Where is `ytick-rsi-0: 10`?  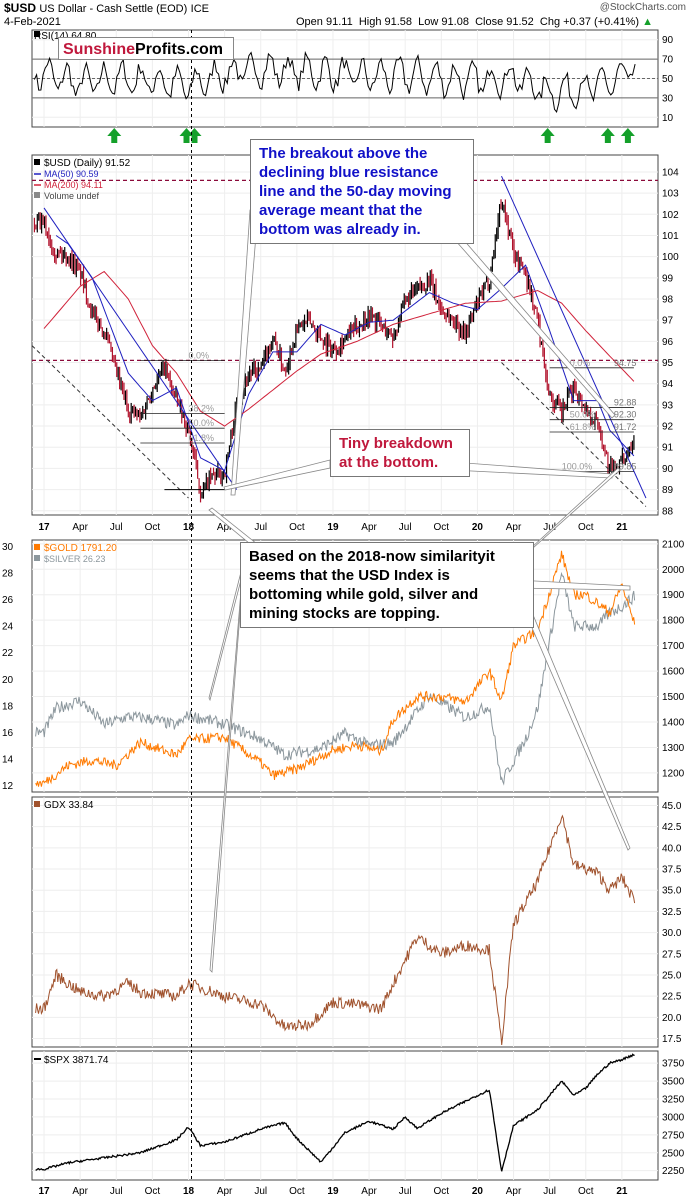
ytick-rsi-0: 10 is located at coordinates (668, 118).